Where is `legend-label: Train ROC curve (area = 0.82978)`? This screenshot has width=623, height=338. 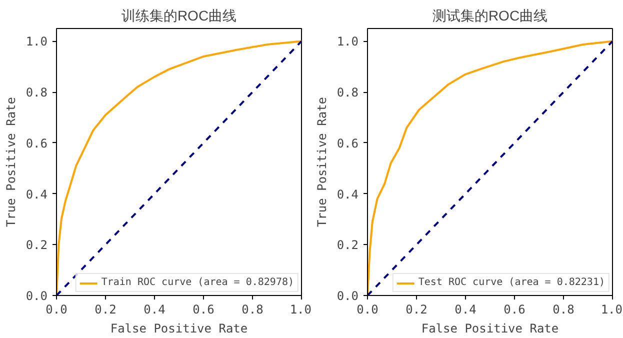
legend-label: Train ROC curve (area = 0.82978) is located at coordinates (197, 282).